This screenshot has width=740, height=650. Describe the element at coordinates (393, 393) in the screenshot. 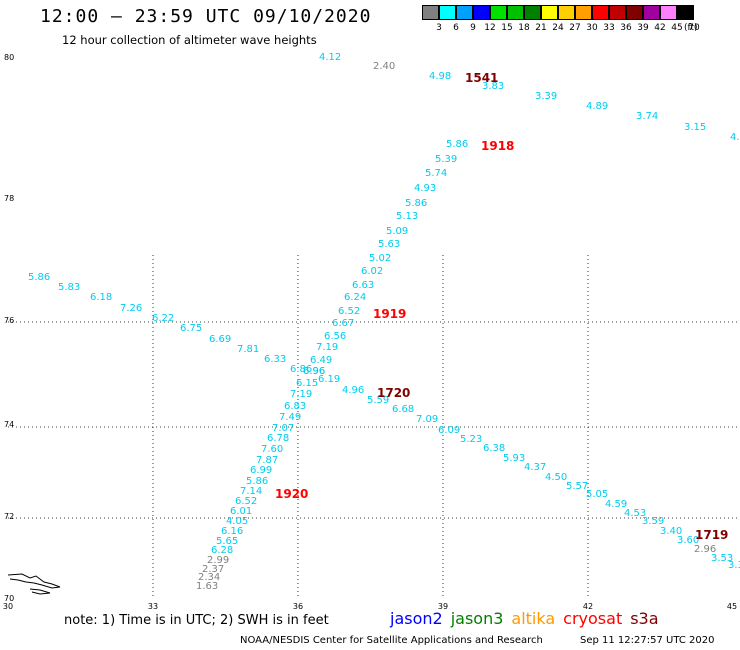

I see `pass-time-label: 1720` at that location.